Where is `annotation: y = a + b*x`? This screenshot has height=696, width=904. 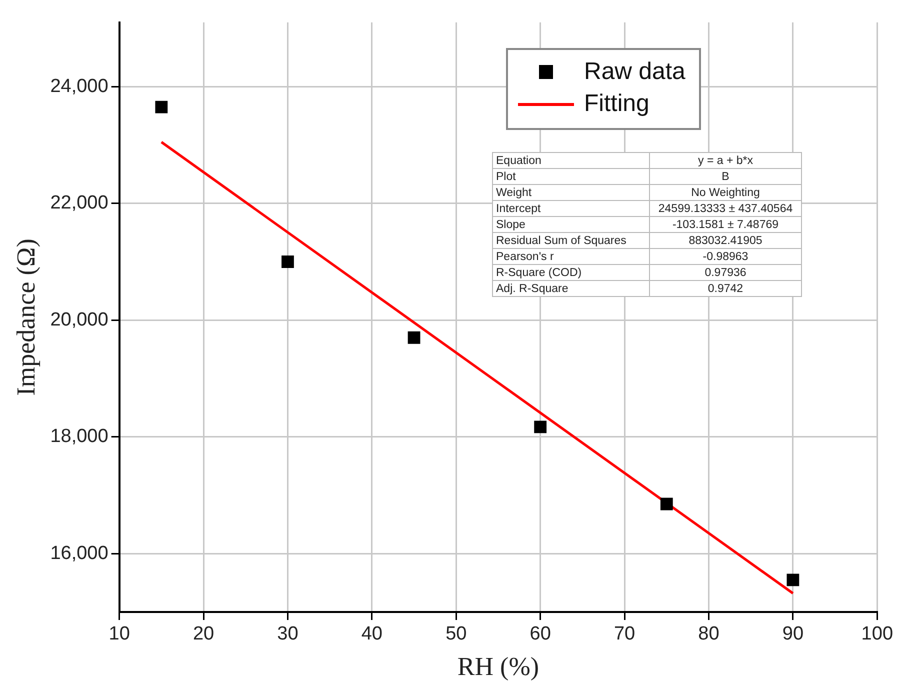 annotation: y = a + b*x is located at coordinates (726, 160).